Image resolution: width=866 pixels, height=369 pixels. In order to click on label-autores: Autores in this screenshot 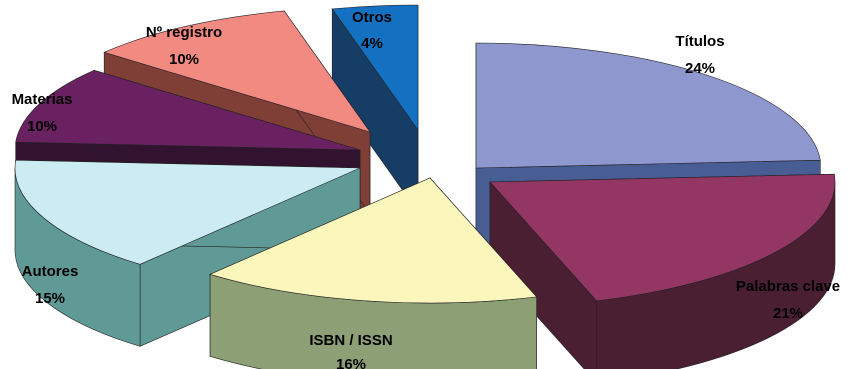, I will do `click(50, 271)`.